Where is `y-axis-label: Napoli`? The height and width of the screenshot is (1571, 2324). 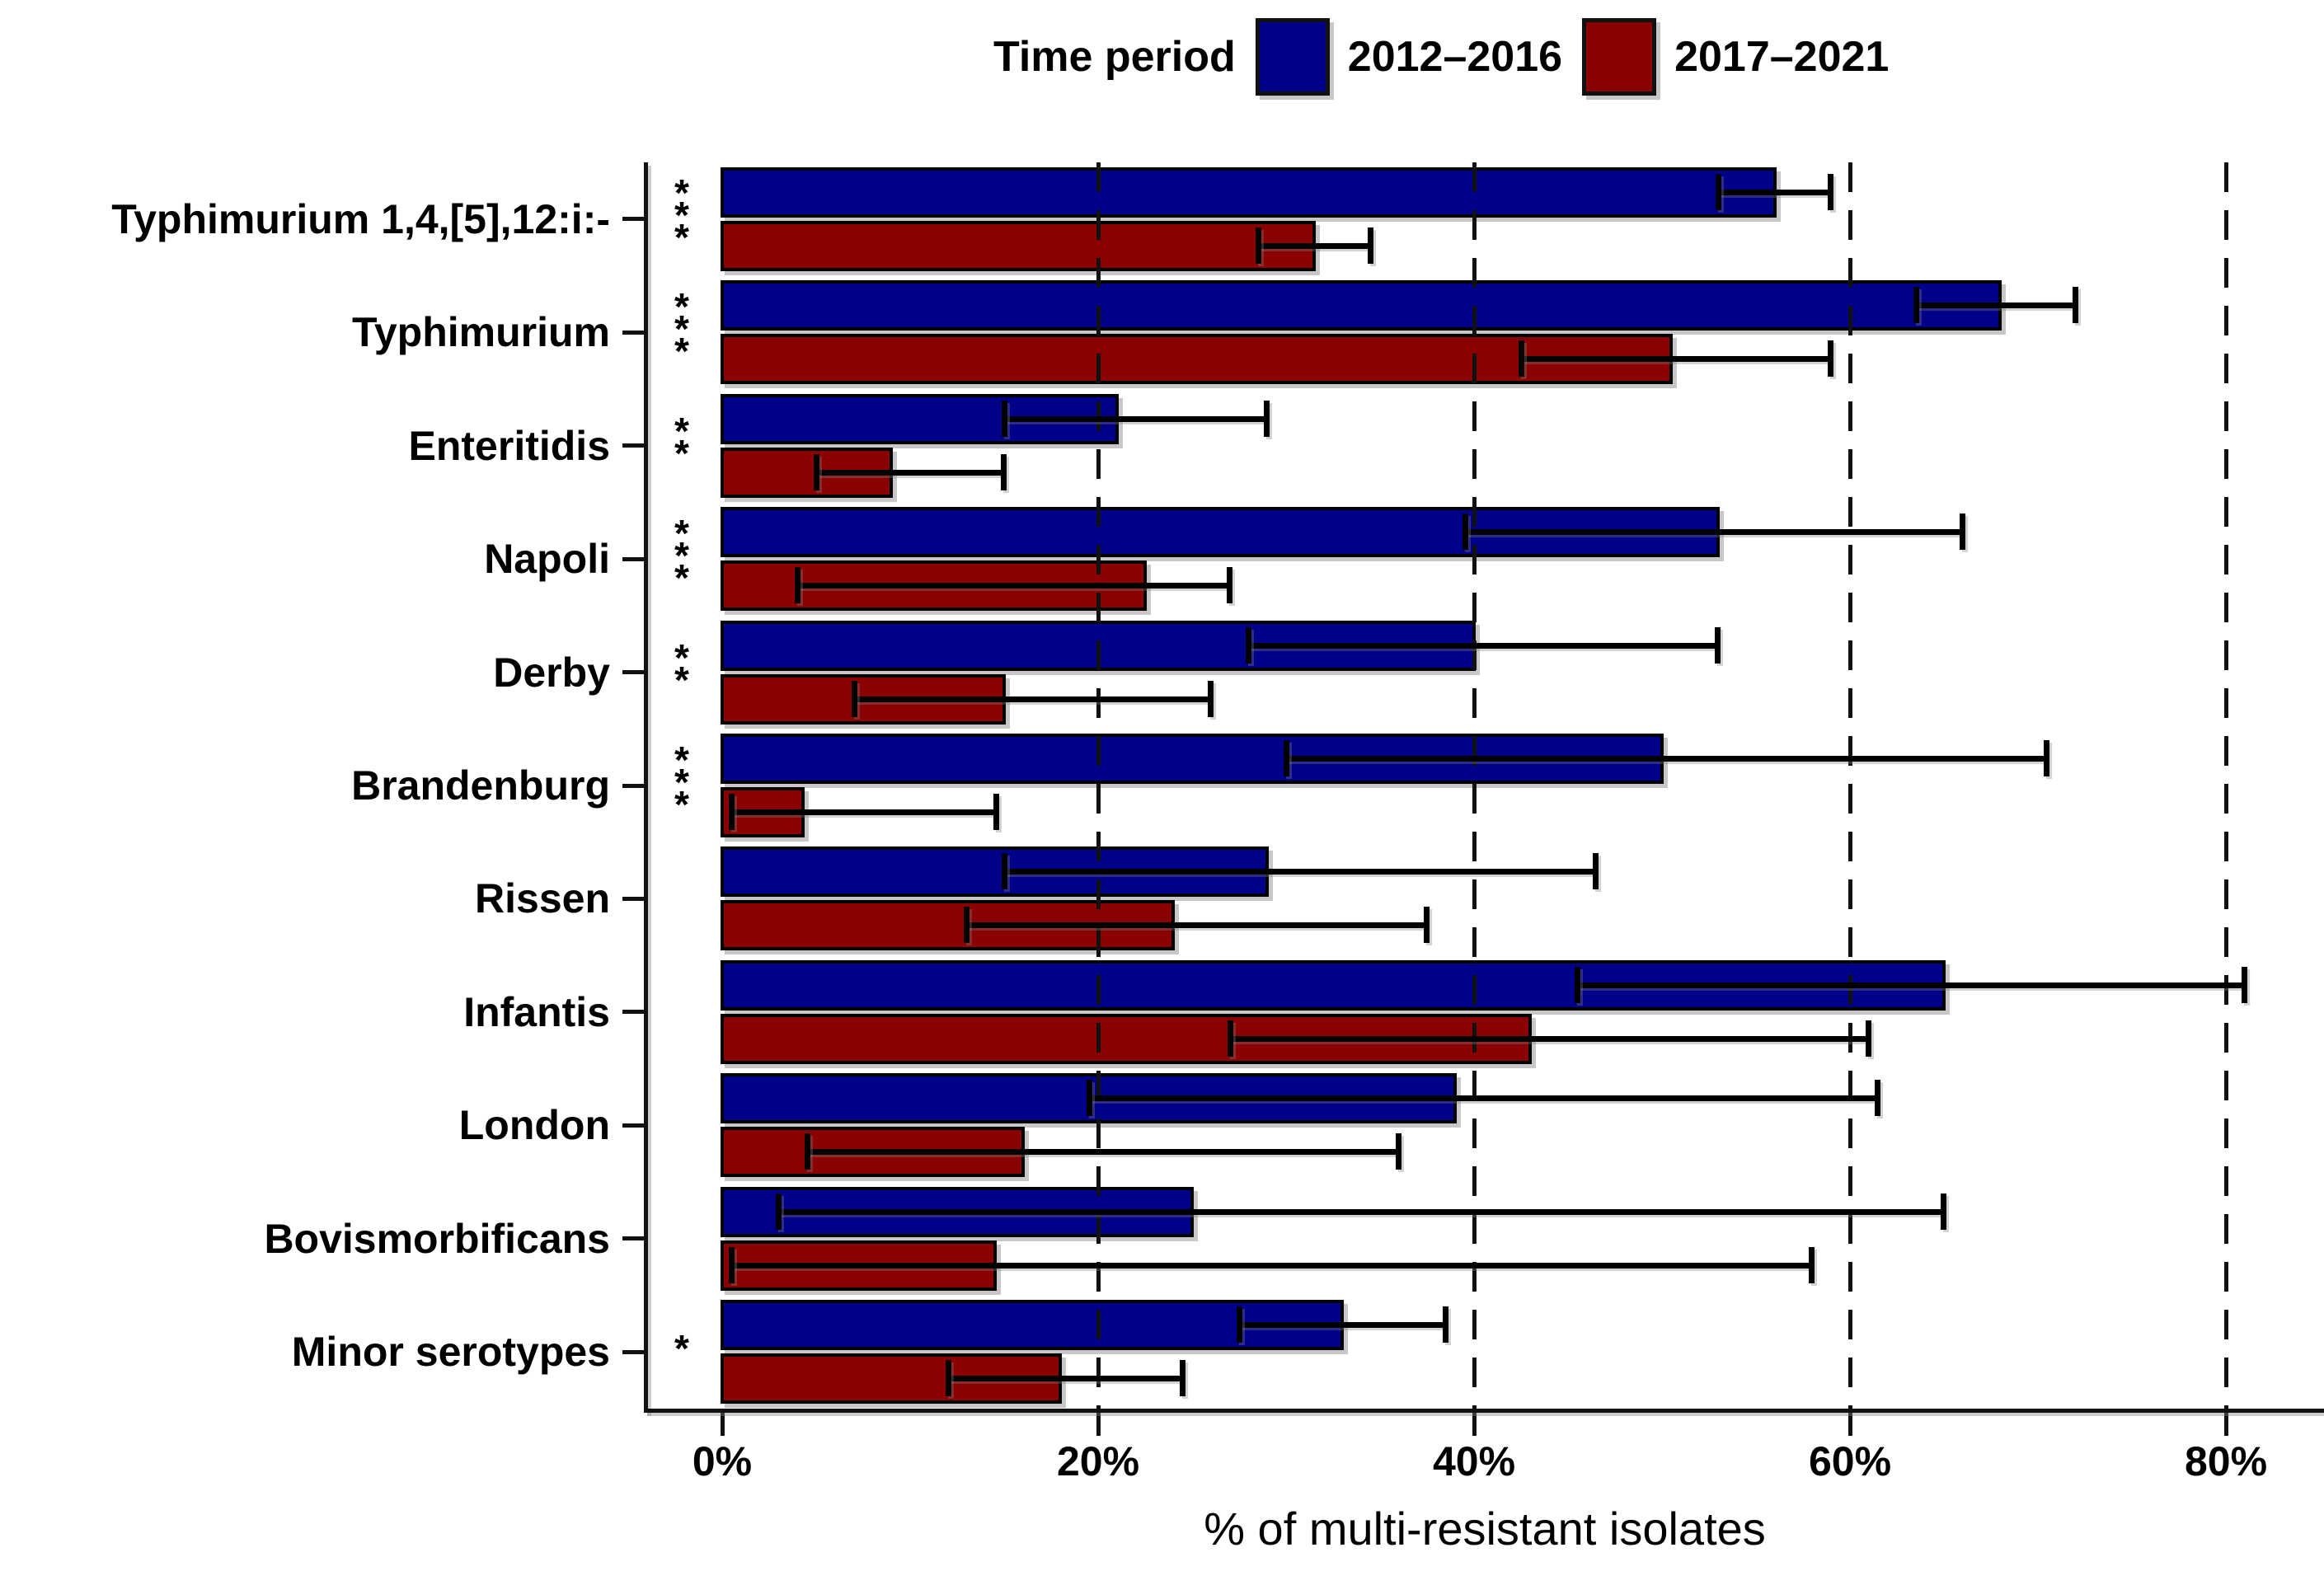
y-axis-label: Napoli is located at coordinates (547, 559).